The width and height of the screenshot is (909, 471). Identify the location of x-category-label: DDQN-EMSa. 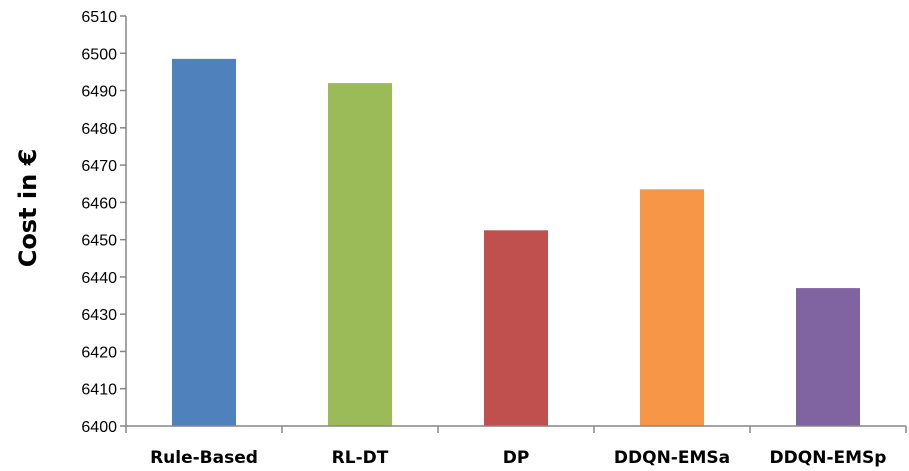
(672, 458).